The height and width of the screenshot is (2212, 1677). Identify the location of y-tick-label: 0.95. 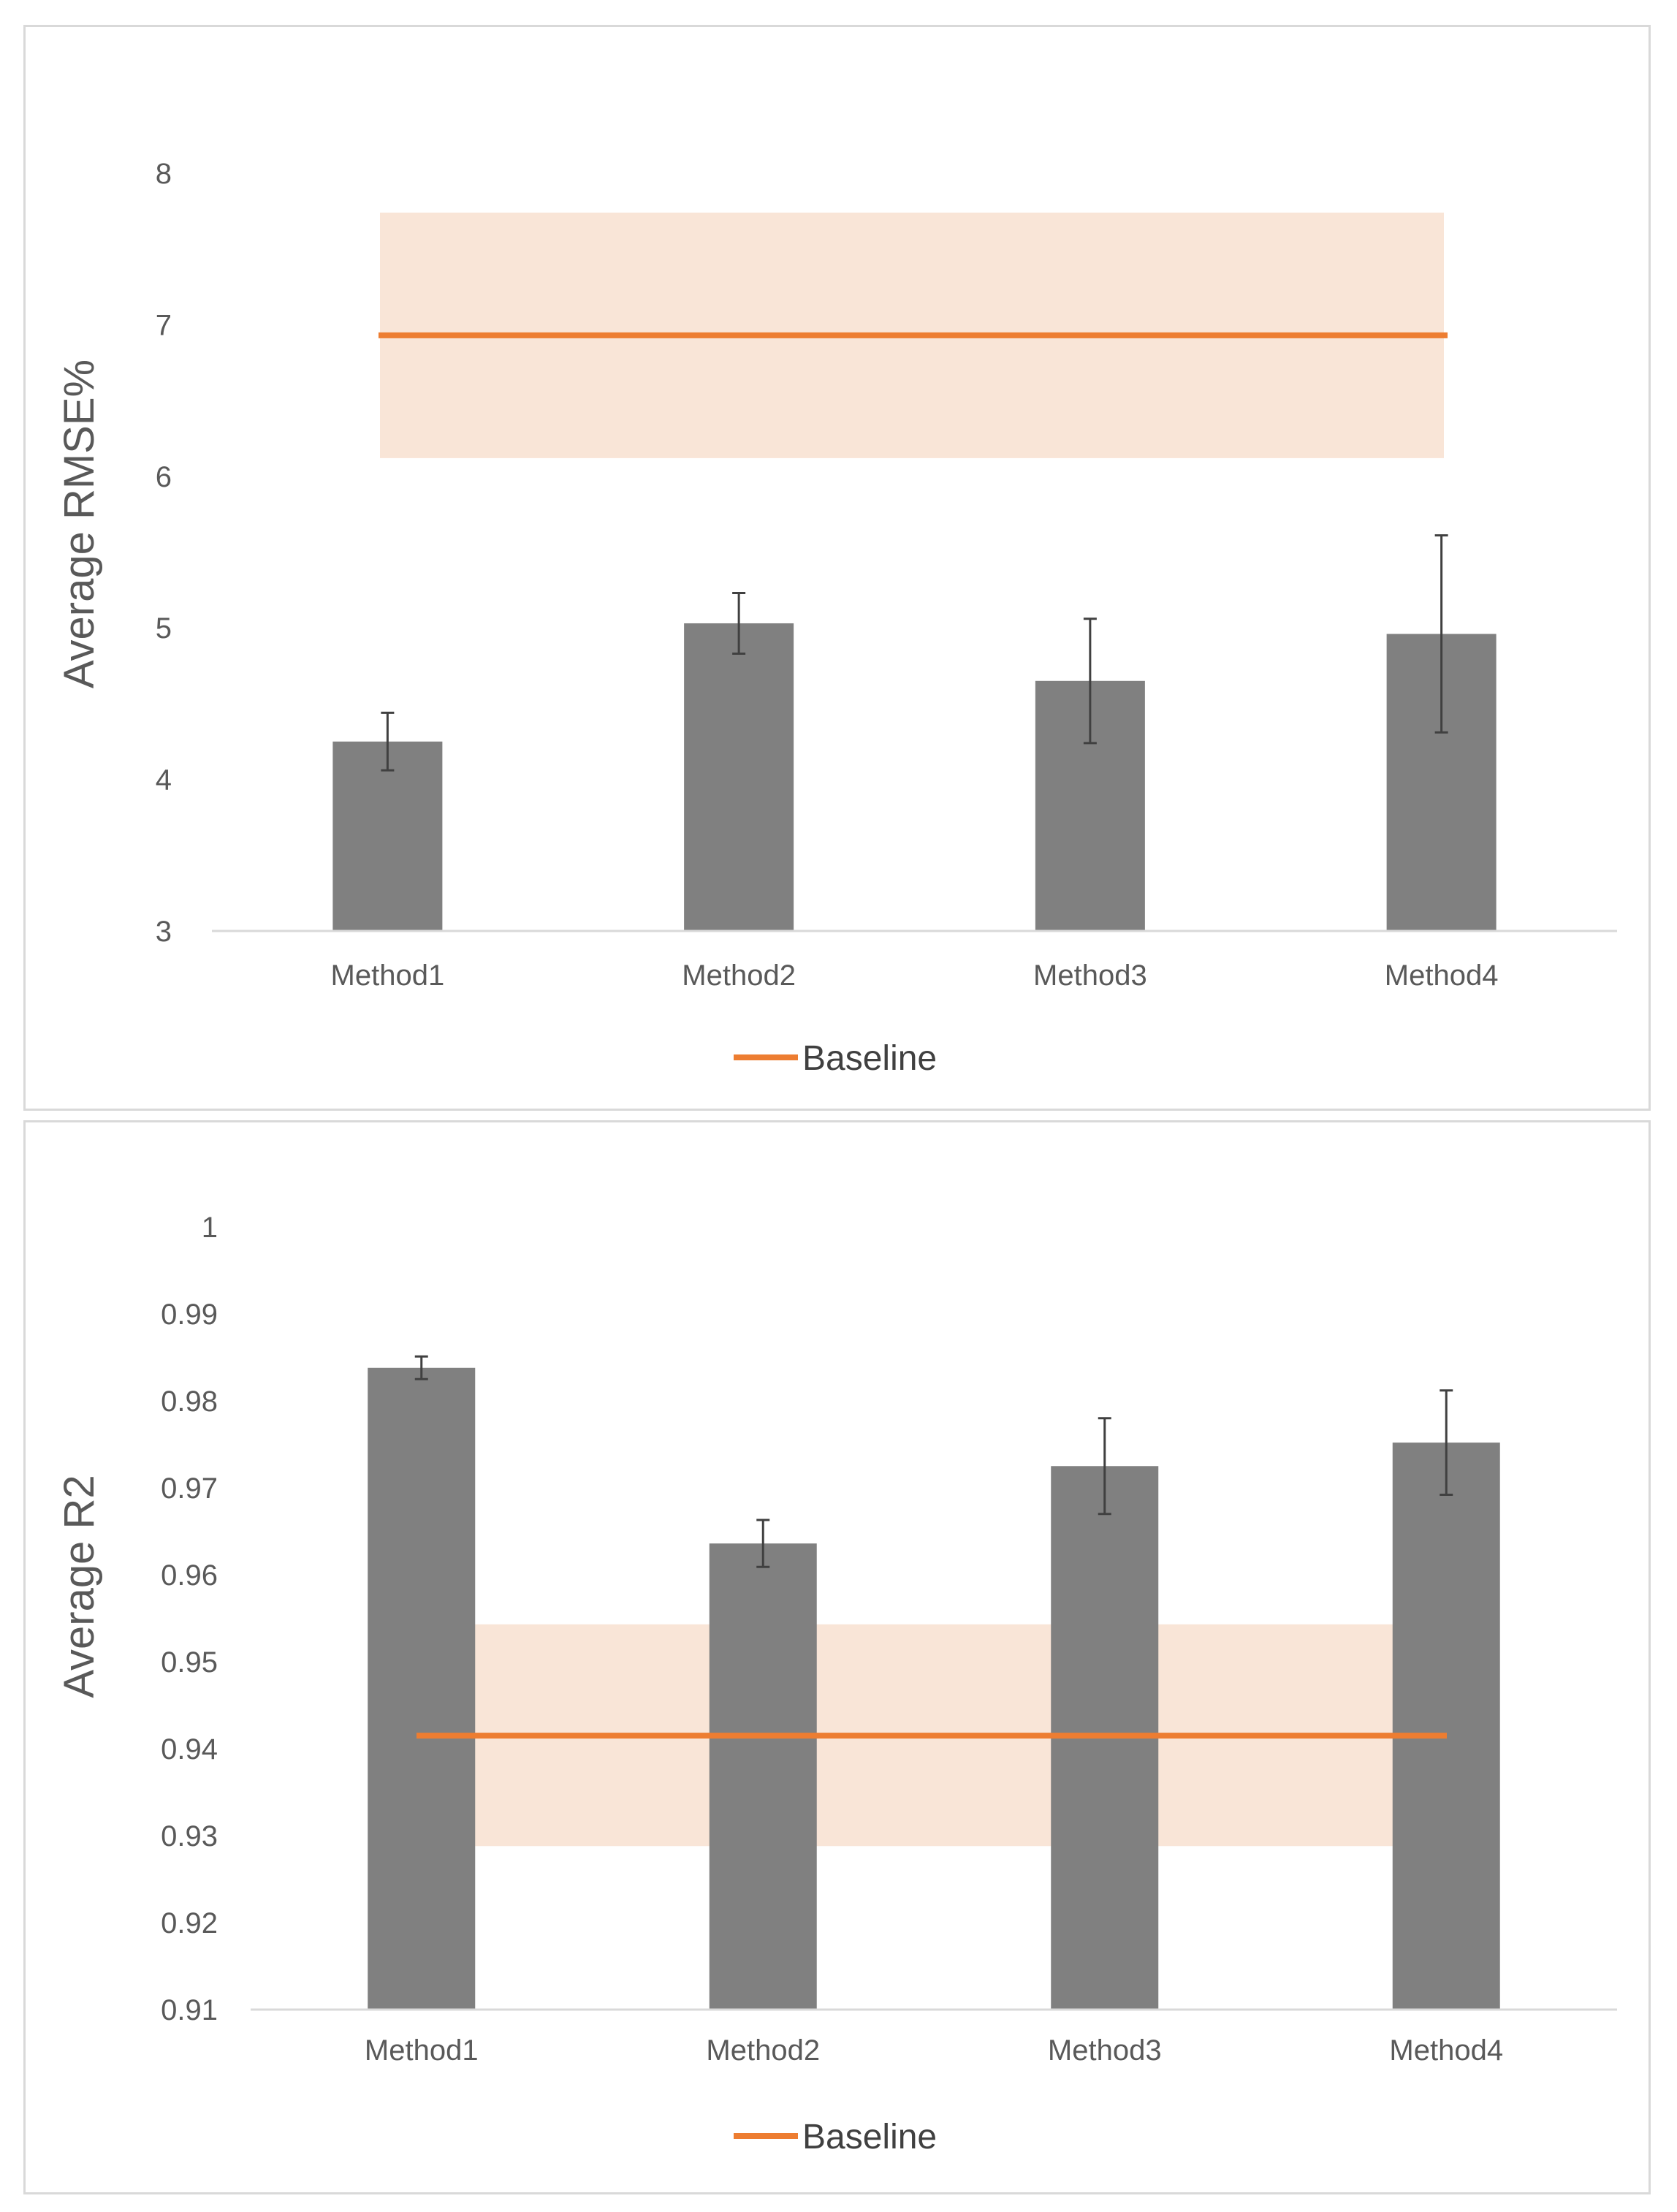
(189, 1662).